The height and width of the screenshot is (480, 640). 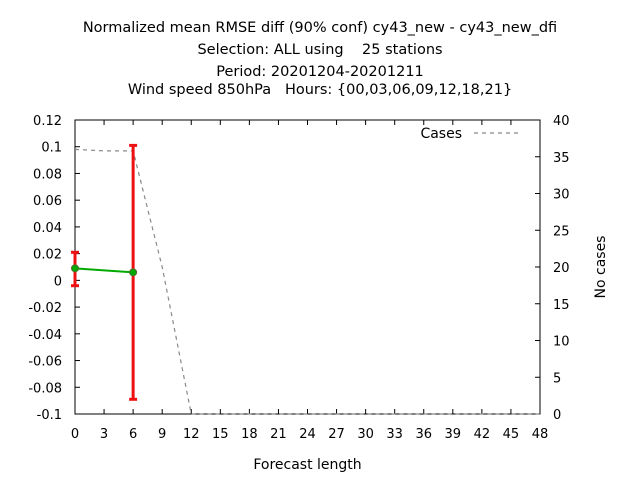 I want to click on y-tick-label: 0.02, so click(x=47, y=255).